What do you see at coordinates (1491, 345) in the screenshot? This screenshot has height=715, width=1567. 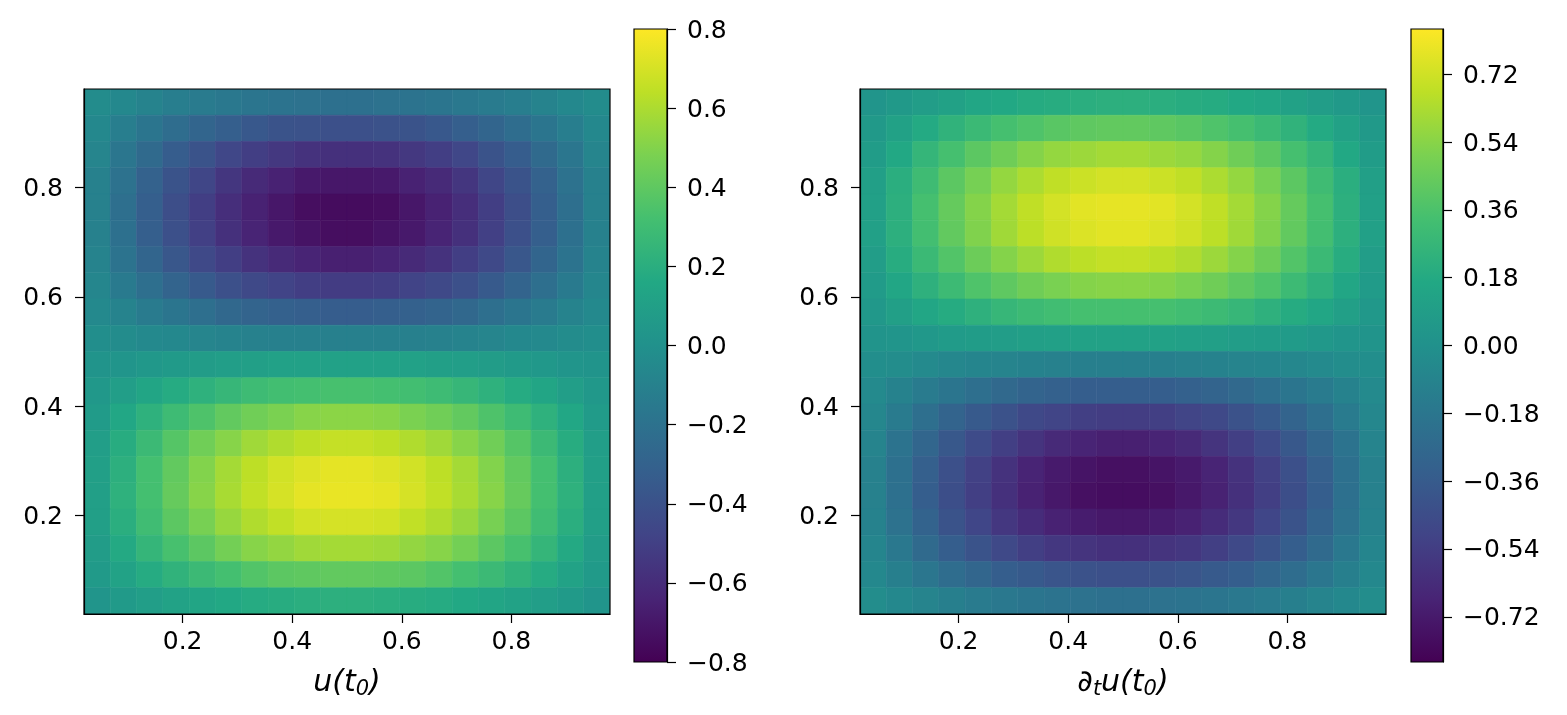 I see `color-bar-label: 0.00` at bounding box center [1491, 345].